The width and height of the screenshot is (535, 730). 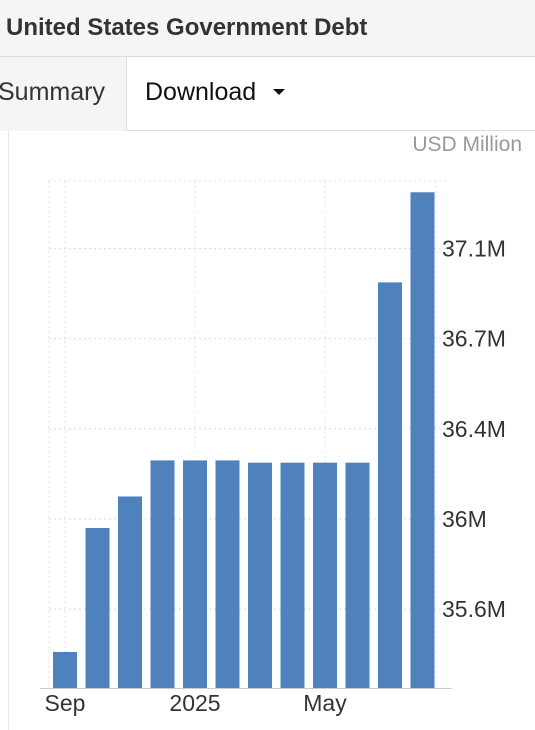 What do you see at coordinates (8, 430) in the screenshot?
I see `chart-left-rule` at bounding box center [8, 430].